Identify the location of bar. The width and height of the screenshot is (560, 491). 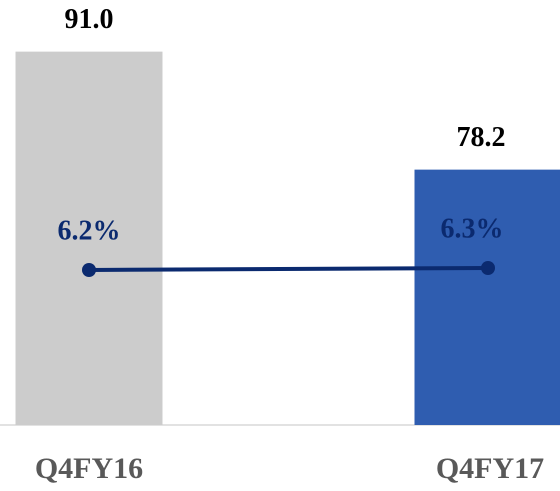
(487, 297).